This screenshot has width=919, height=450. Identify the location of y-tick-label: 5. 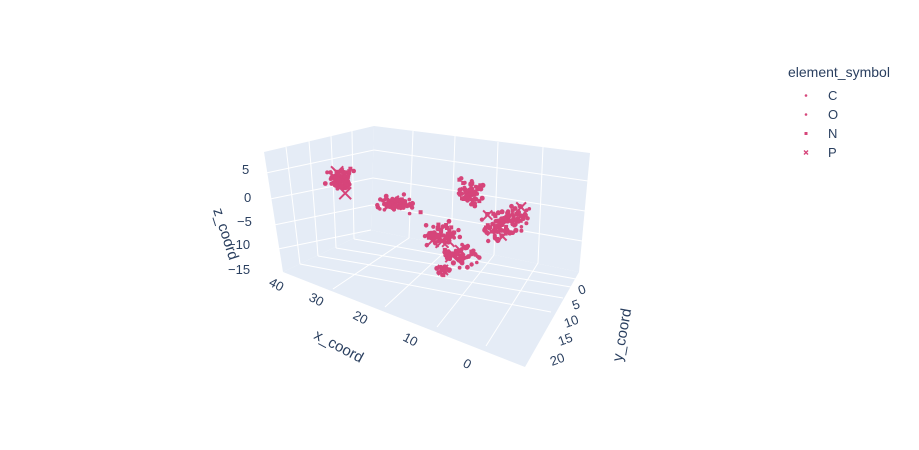
(576, 304).